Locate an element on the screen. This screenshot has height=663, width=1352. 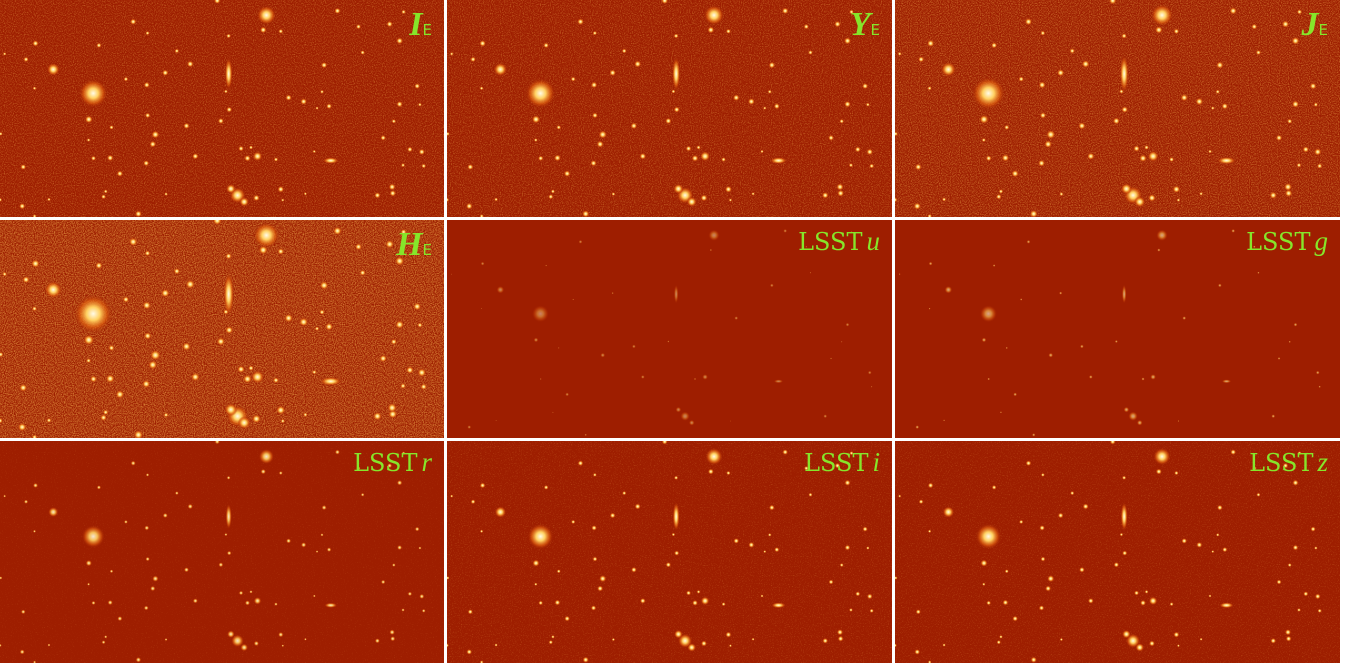
band-label: YE is located at coordinates (865, 25).